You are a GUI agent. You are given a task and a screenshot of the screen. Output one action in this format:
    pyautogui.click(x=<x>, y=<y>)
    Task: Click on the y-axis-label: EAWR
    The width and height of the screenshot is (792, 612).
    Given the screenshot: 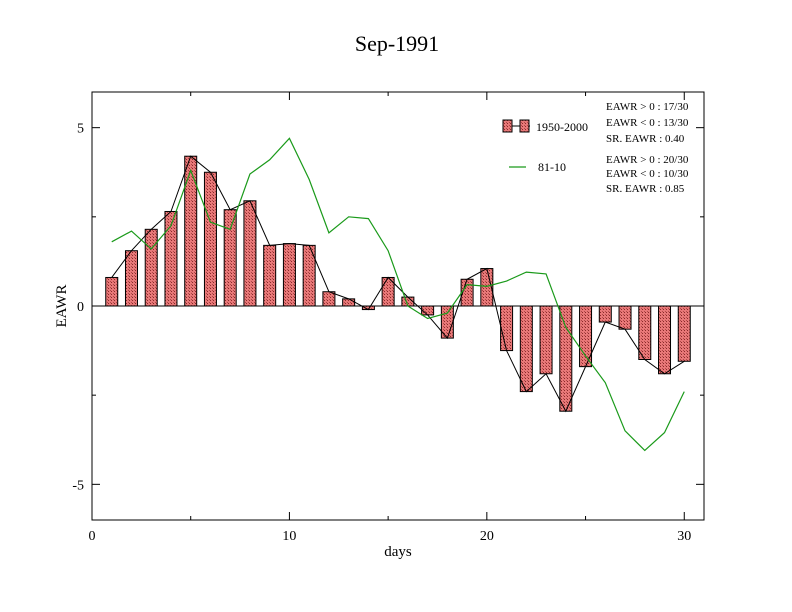 What is the action you would take?
    pyautogui.click(x=62, y=306)
    